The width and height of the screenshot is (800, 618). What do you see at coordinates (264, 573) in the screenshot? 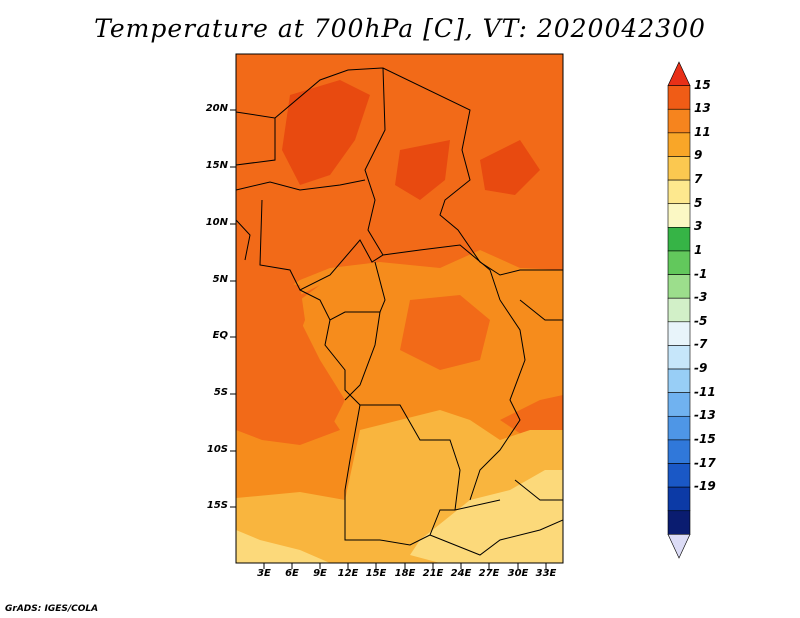
I see `lon-label: 3E` at bounding box center [264, 573].